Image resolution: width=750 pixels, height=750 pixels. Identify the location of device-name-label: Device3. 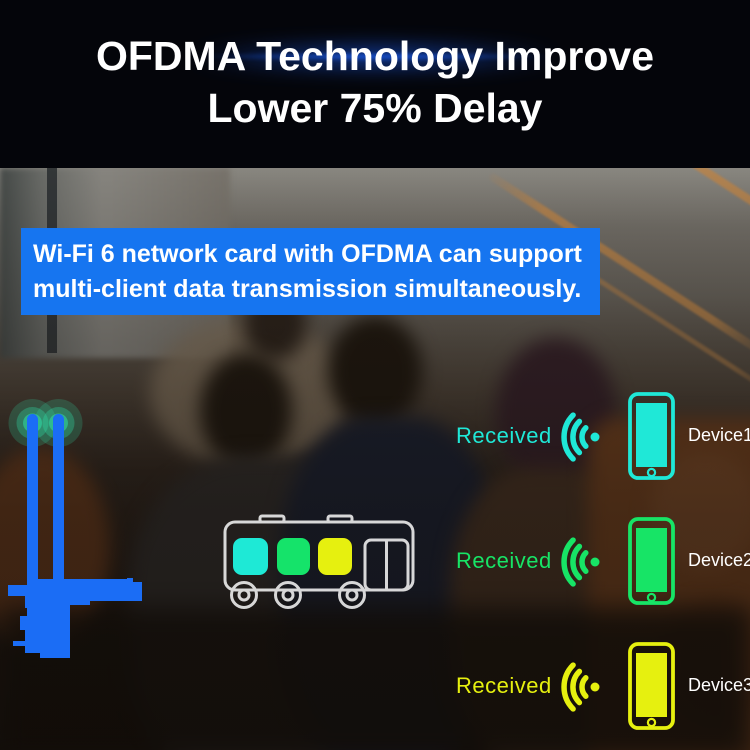
(719, 685).